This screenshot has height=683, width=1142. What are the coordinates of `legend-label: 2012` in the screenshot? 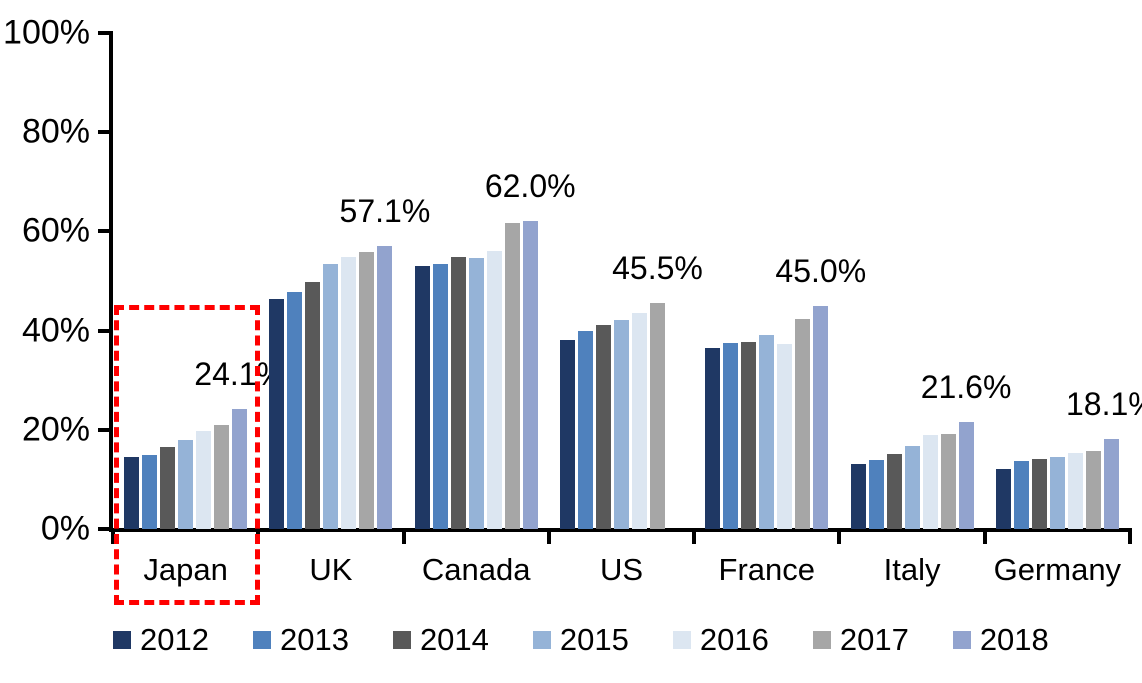 It's located at (174, 639).